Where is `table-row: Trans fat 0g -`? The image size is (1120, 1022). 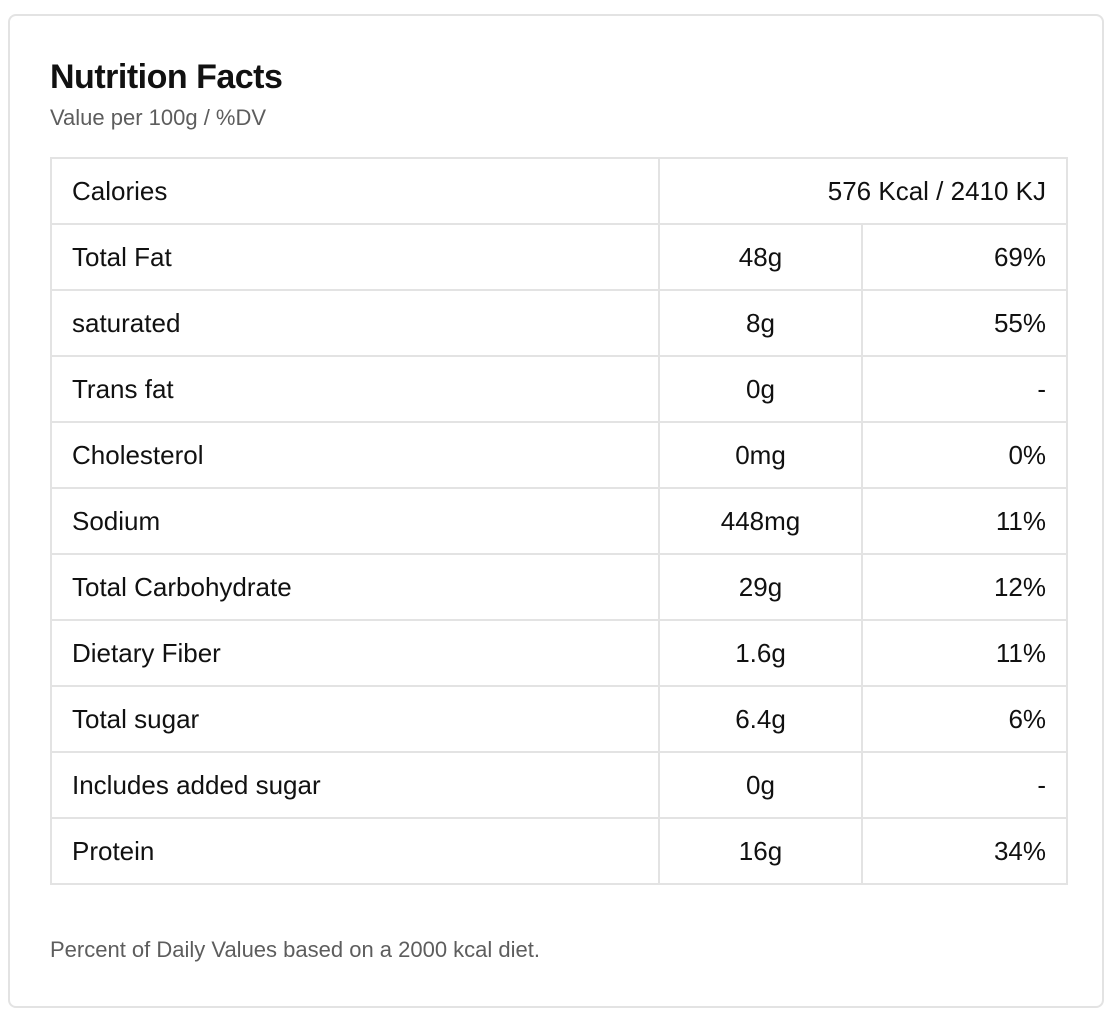
table-row: Trans fat 0g - is located at coordinates (559, 389).